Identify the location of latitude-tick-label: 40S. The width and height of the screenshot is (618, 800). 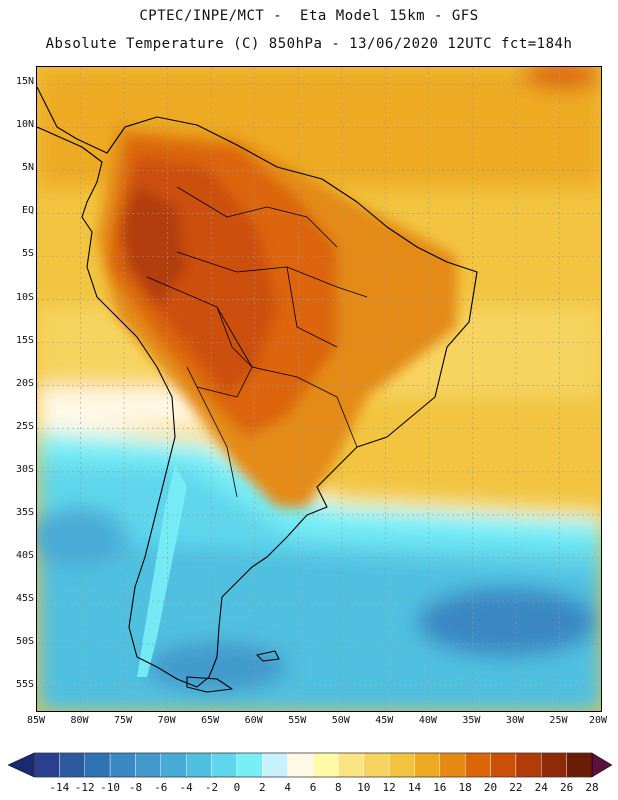
(24, 555).